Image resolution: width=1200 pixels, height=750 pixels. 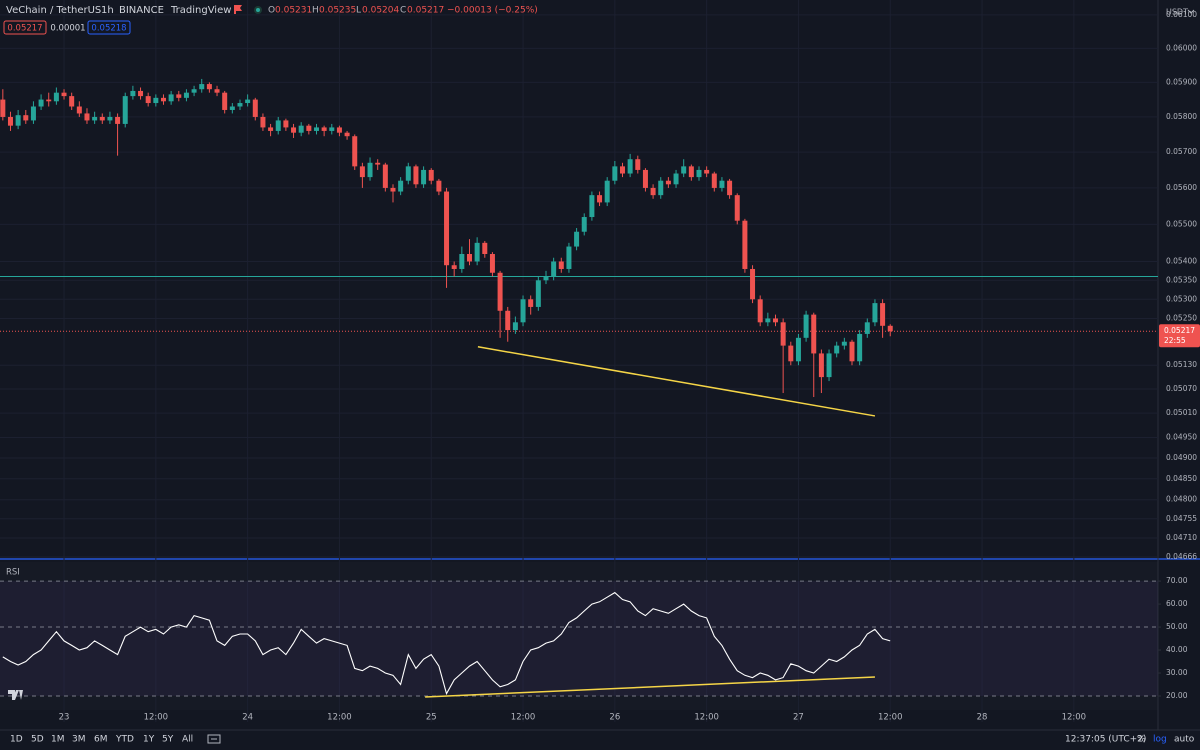 I want to click on x-tick-label: 23, so click(x=64, y=718).